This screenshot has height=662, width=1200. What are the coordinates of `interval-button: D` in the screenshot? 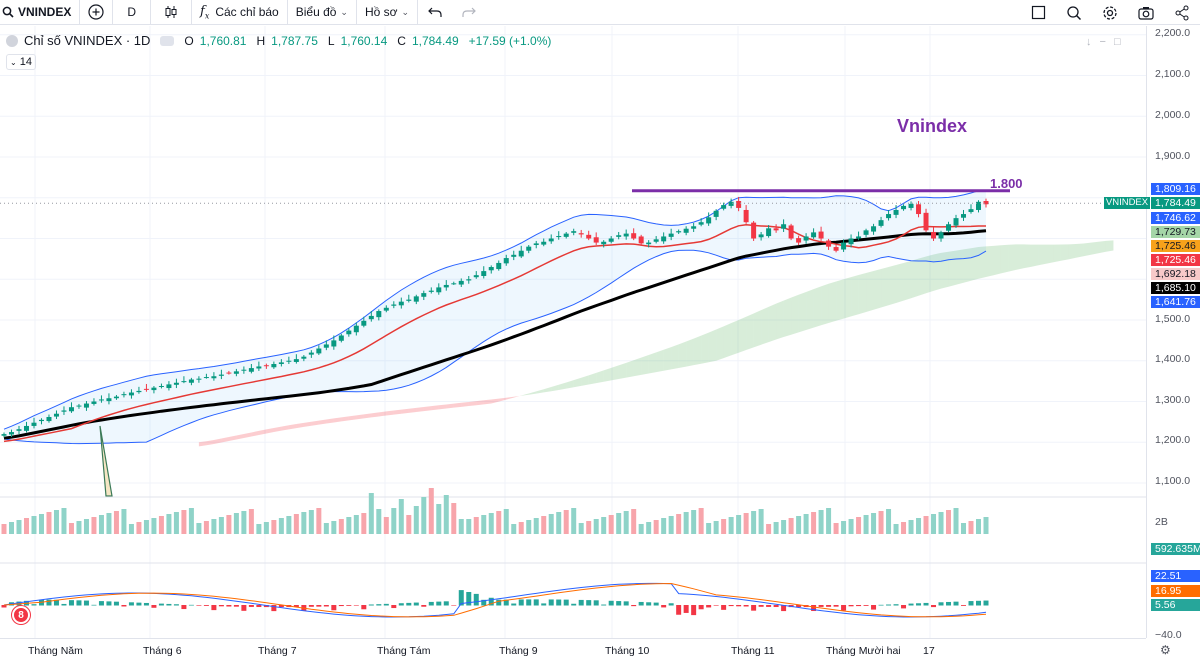 It's located at (132, 12).